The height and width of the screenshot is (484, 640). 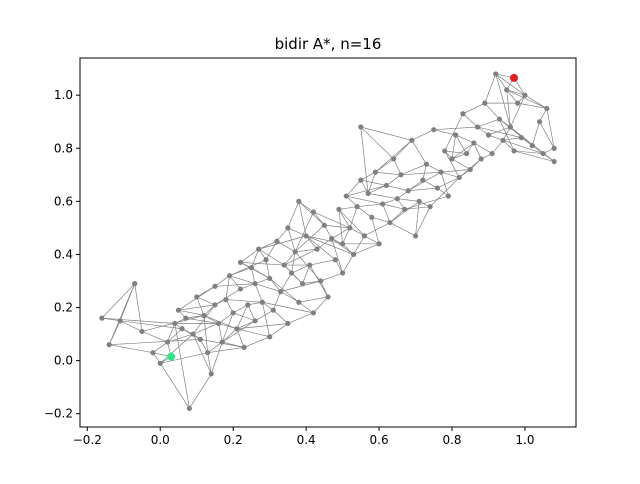 What do you see at coordinates (58, 414) in the screenshot?
I see `y-tick-label: −0.2` at bounding box center [58, 414].